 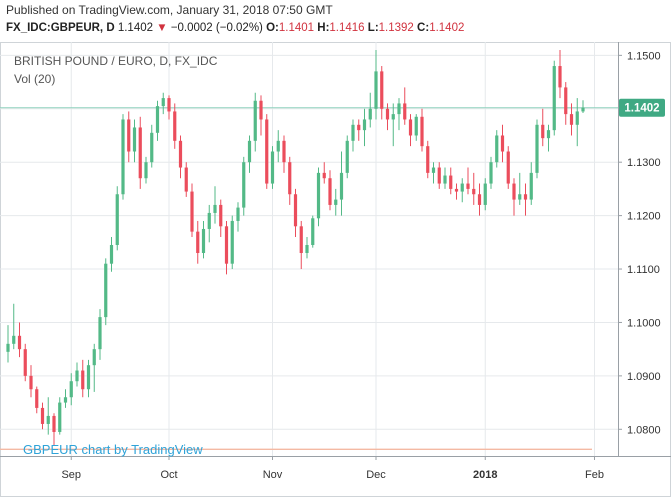 I want to click on last-price-tag-text: 1.1402, so click(x=641, y=109).